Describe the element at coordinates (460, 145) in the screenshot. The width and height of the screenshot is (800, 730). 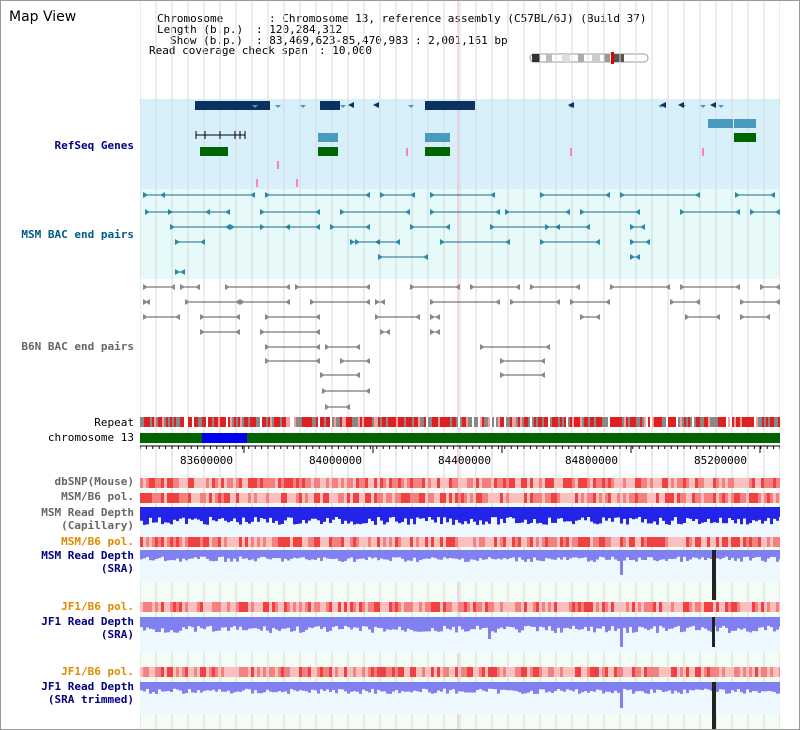
I see `refseq-genes` at that location.